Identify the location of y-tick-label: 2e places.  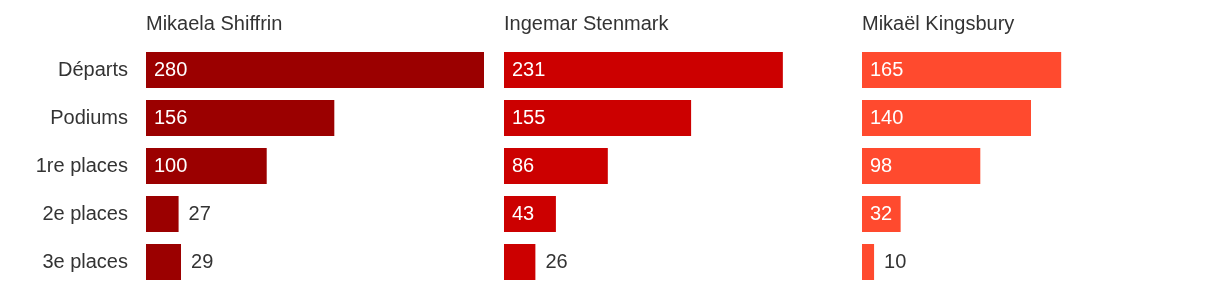
(85, 212).